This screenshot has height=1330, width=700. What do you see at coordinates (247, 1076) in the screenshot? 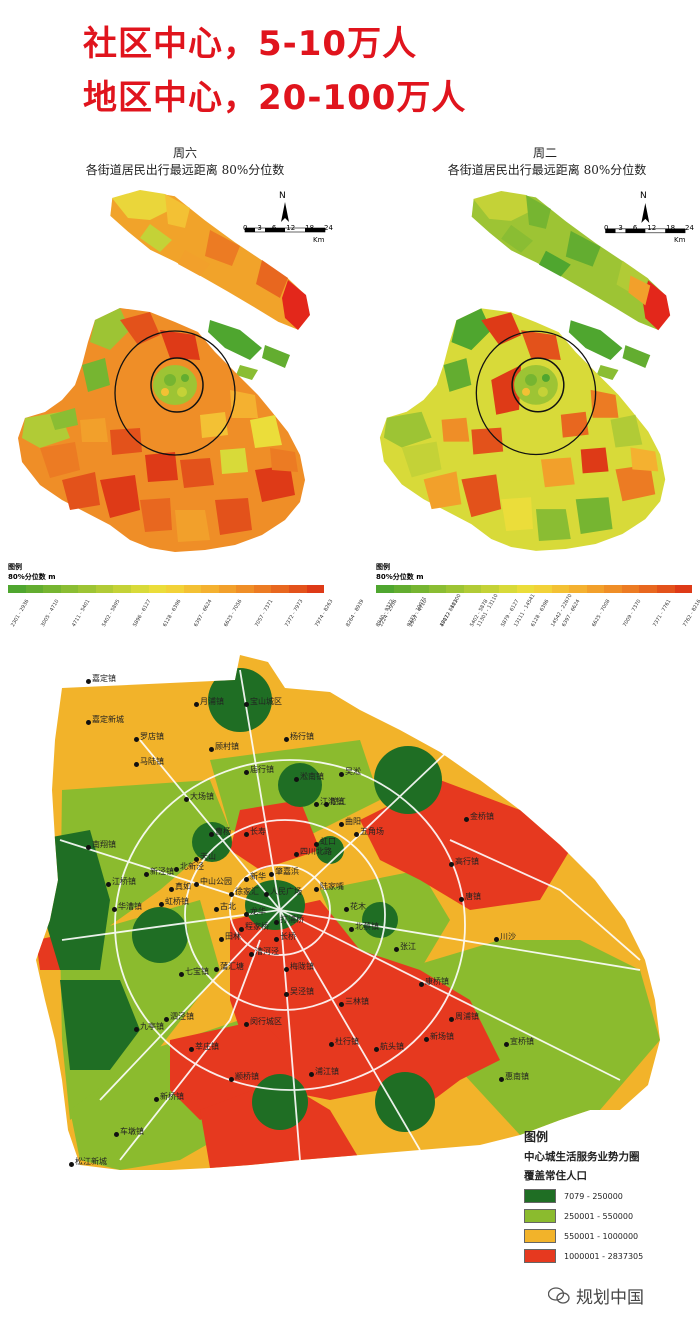
I see `place-label: 颛桥镇` at bounding box center [247, 1076].